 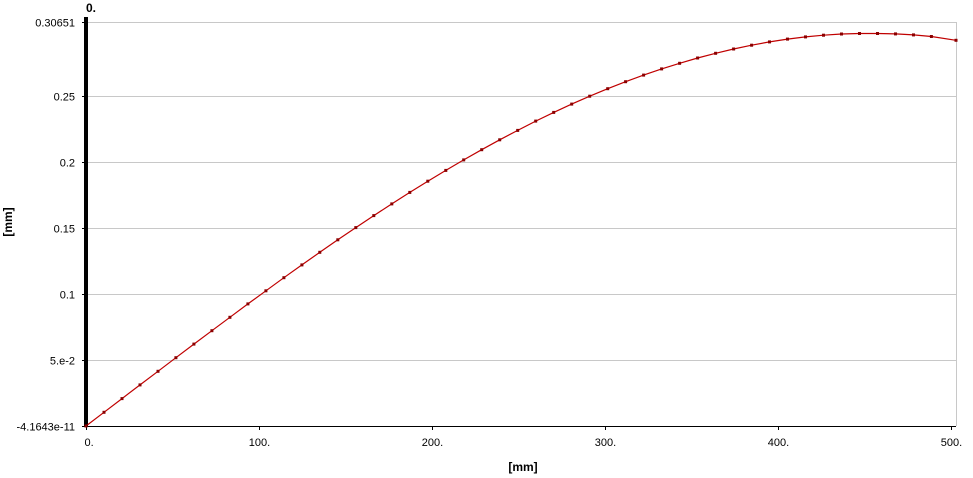 What do you see at coordinates (951, 443) in the screenshot?
I see `x-tick-label: 500.` at bounding box center [951, 443].